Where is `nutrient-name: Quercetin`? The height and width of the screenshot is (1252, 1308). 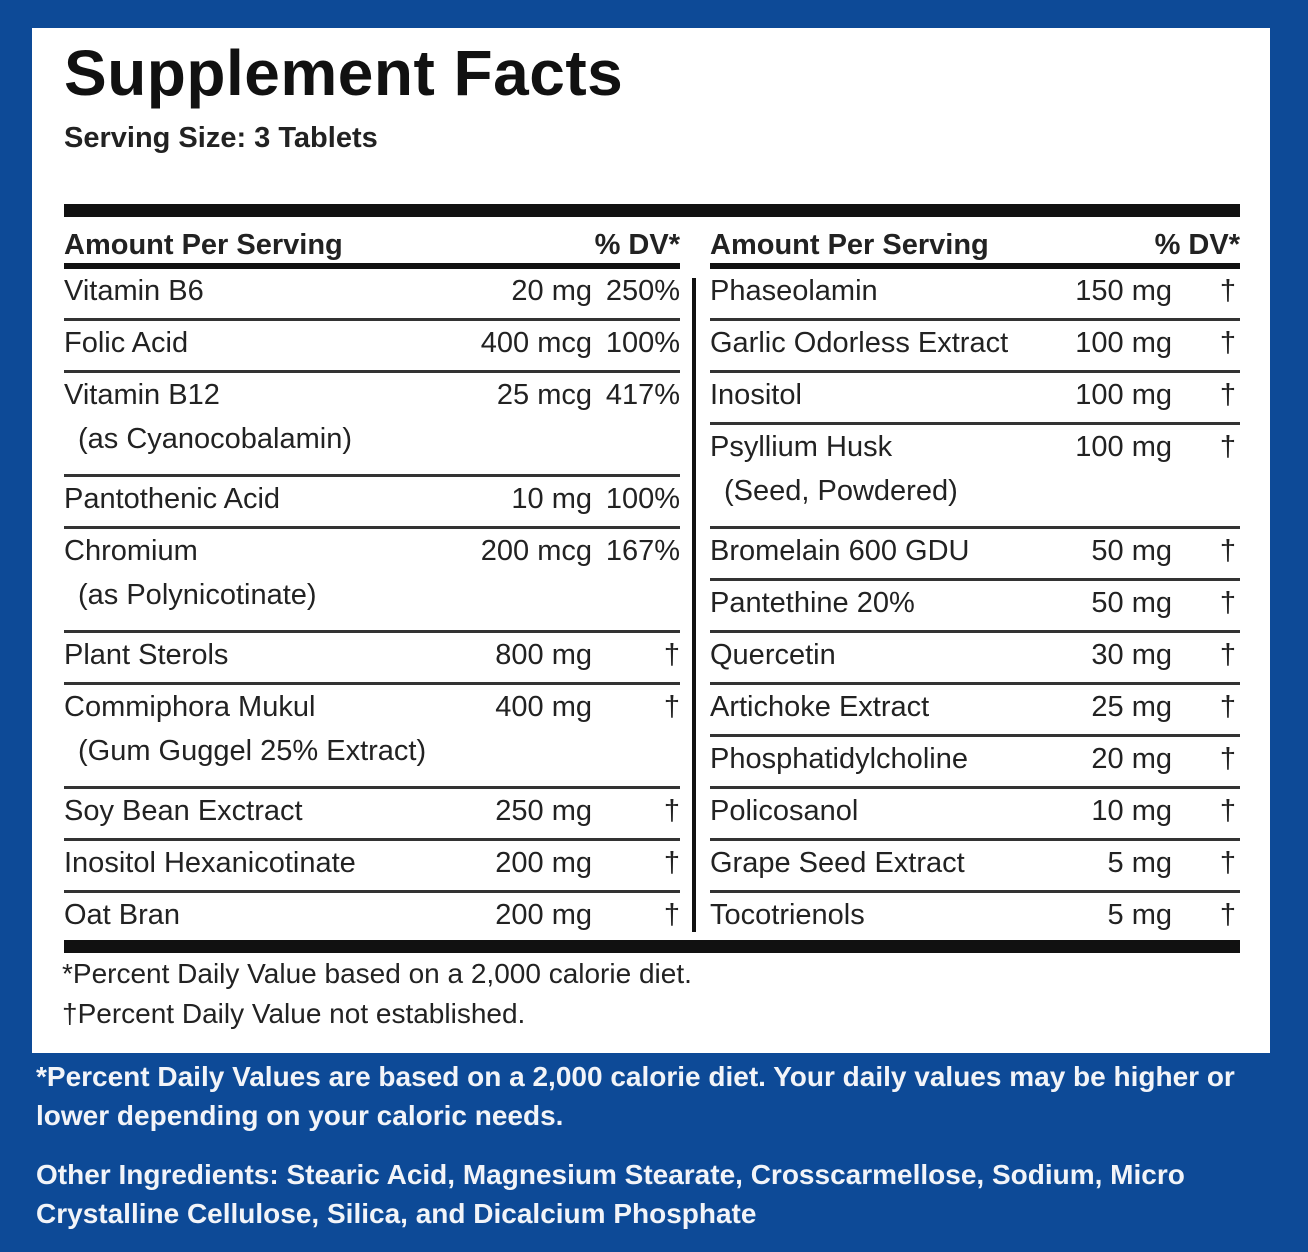
nutrient-name: Quercetin is located at coordinates (773, 655).